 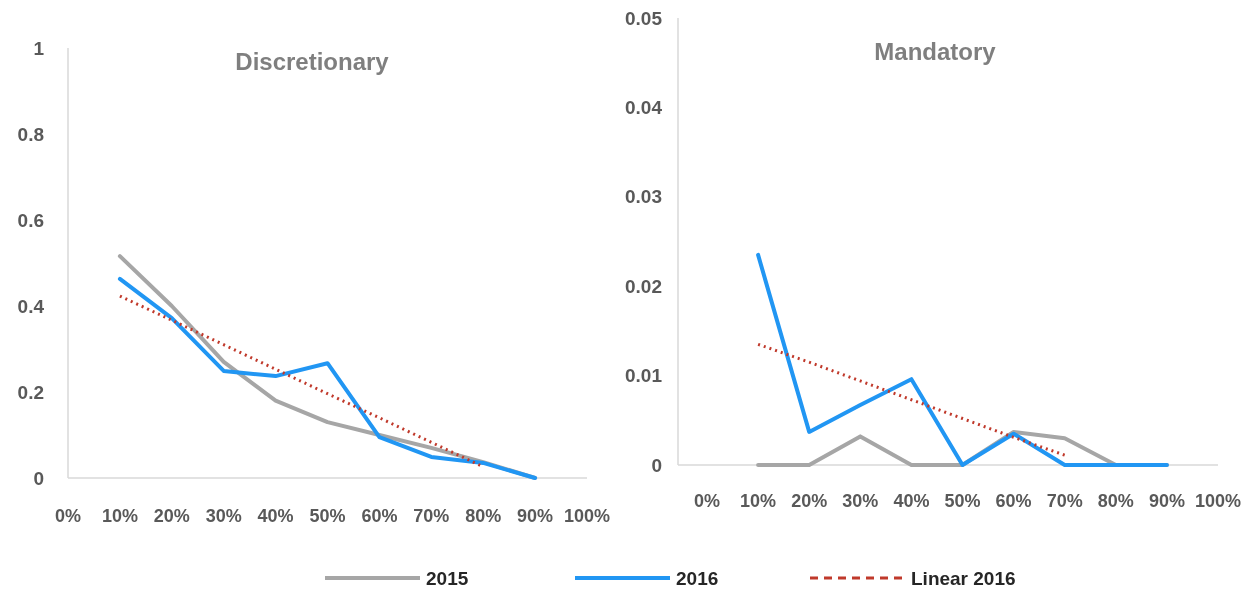 I want to click on text: Mandatory, so click(x=935, y=51).